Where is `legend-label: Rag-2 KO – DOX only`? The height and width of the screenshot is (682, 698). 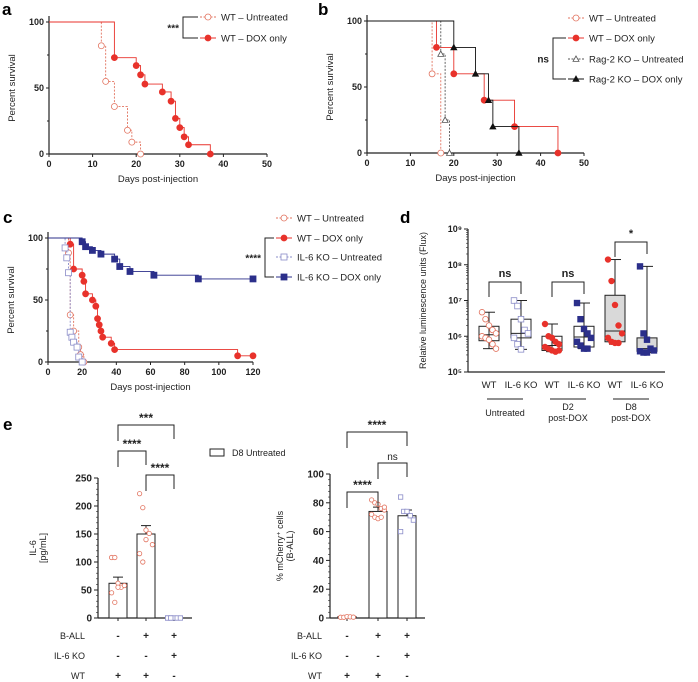 legend-label: Rag-2 KO – DOX only is located at coordinates (636, 80).